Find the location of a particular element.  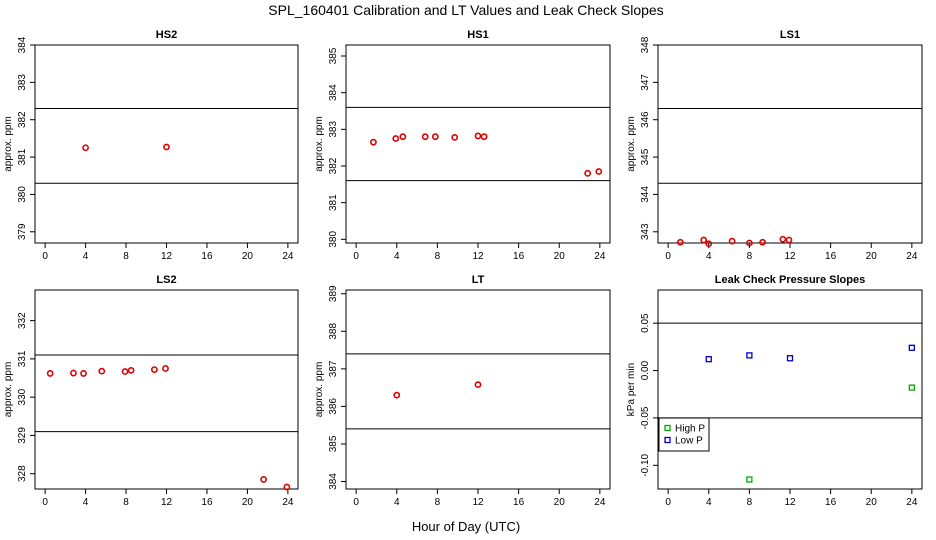

y-tick-label: 380 is located at coordinates (22, 194).